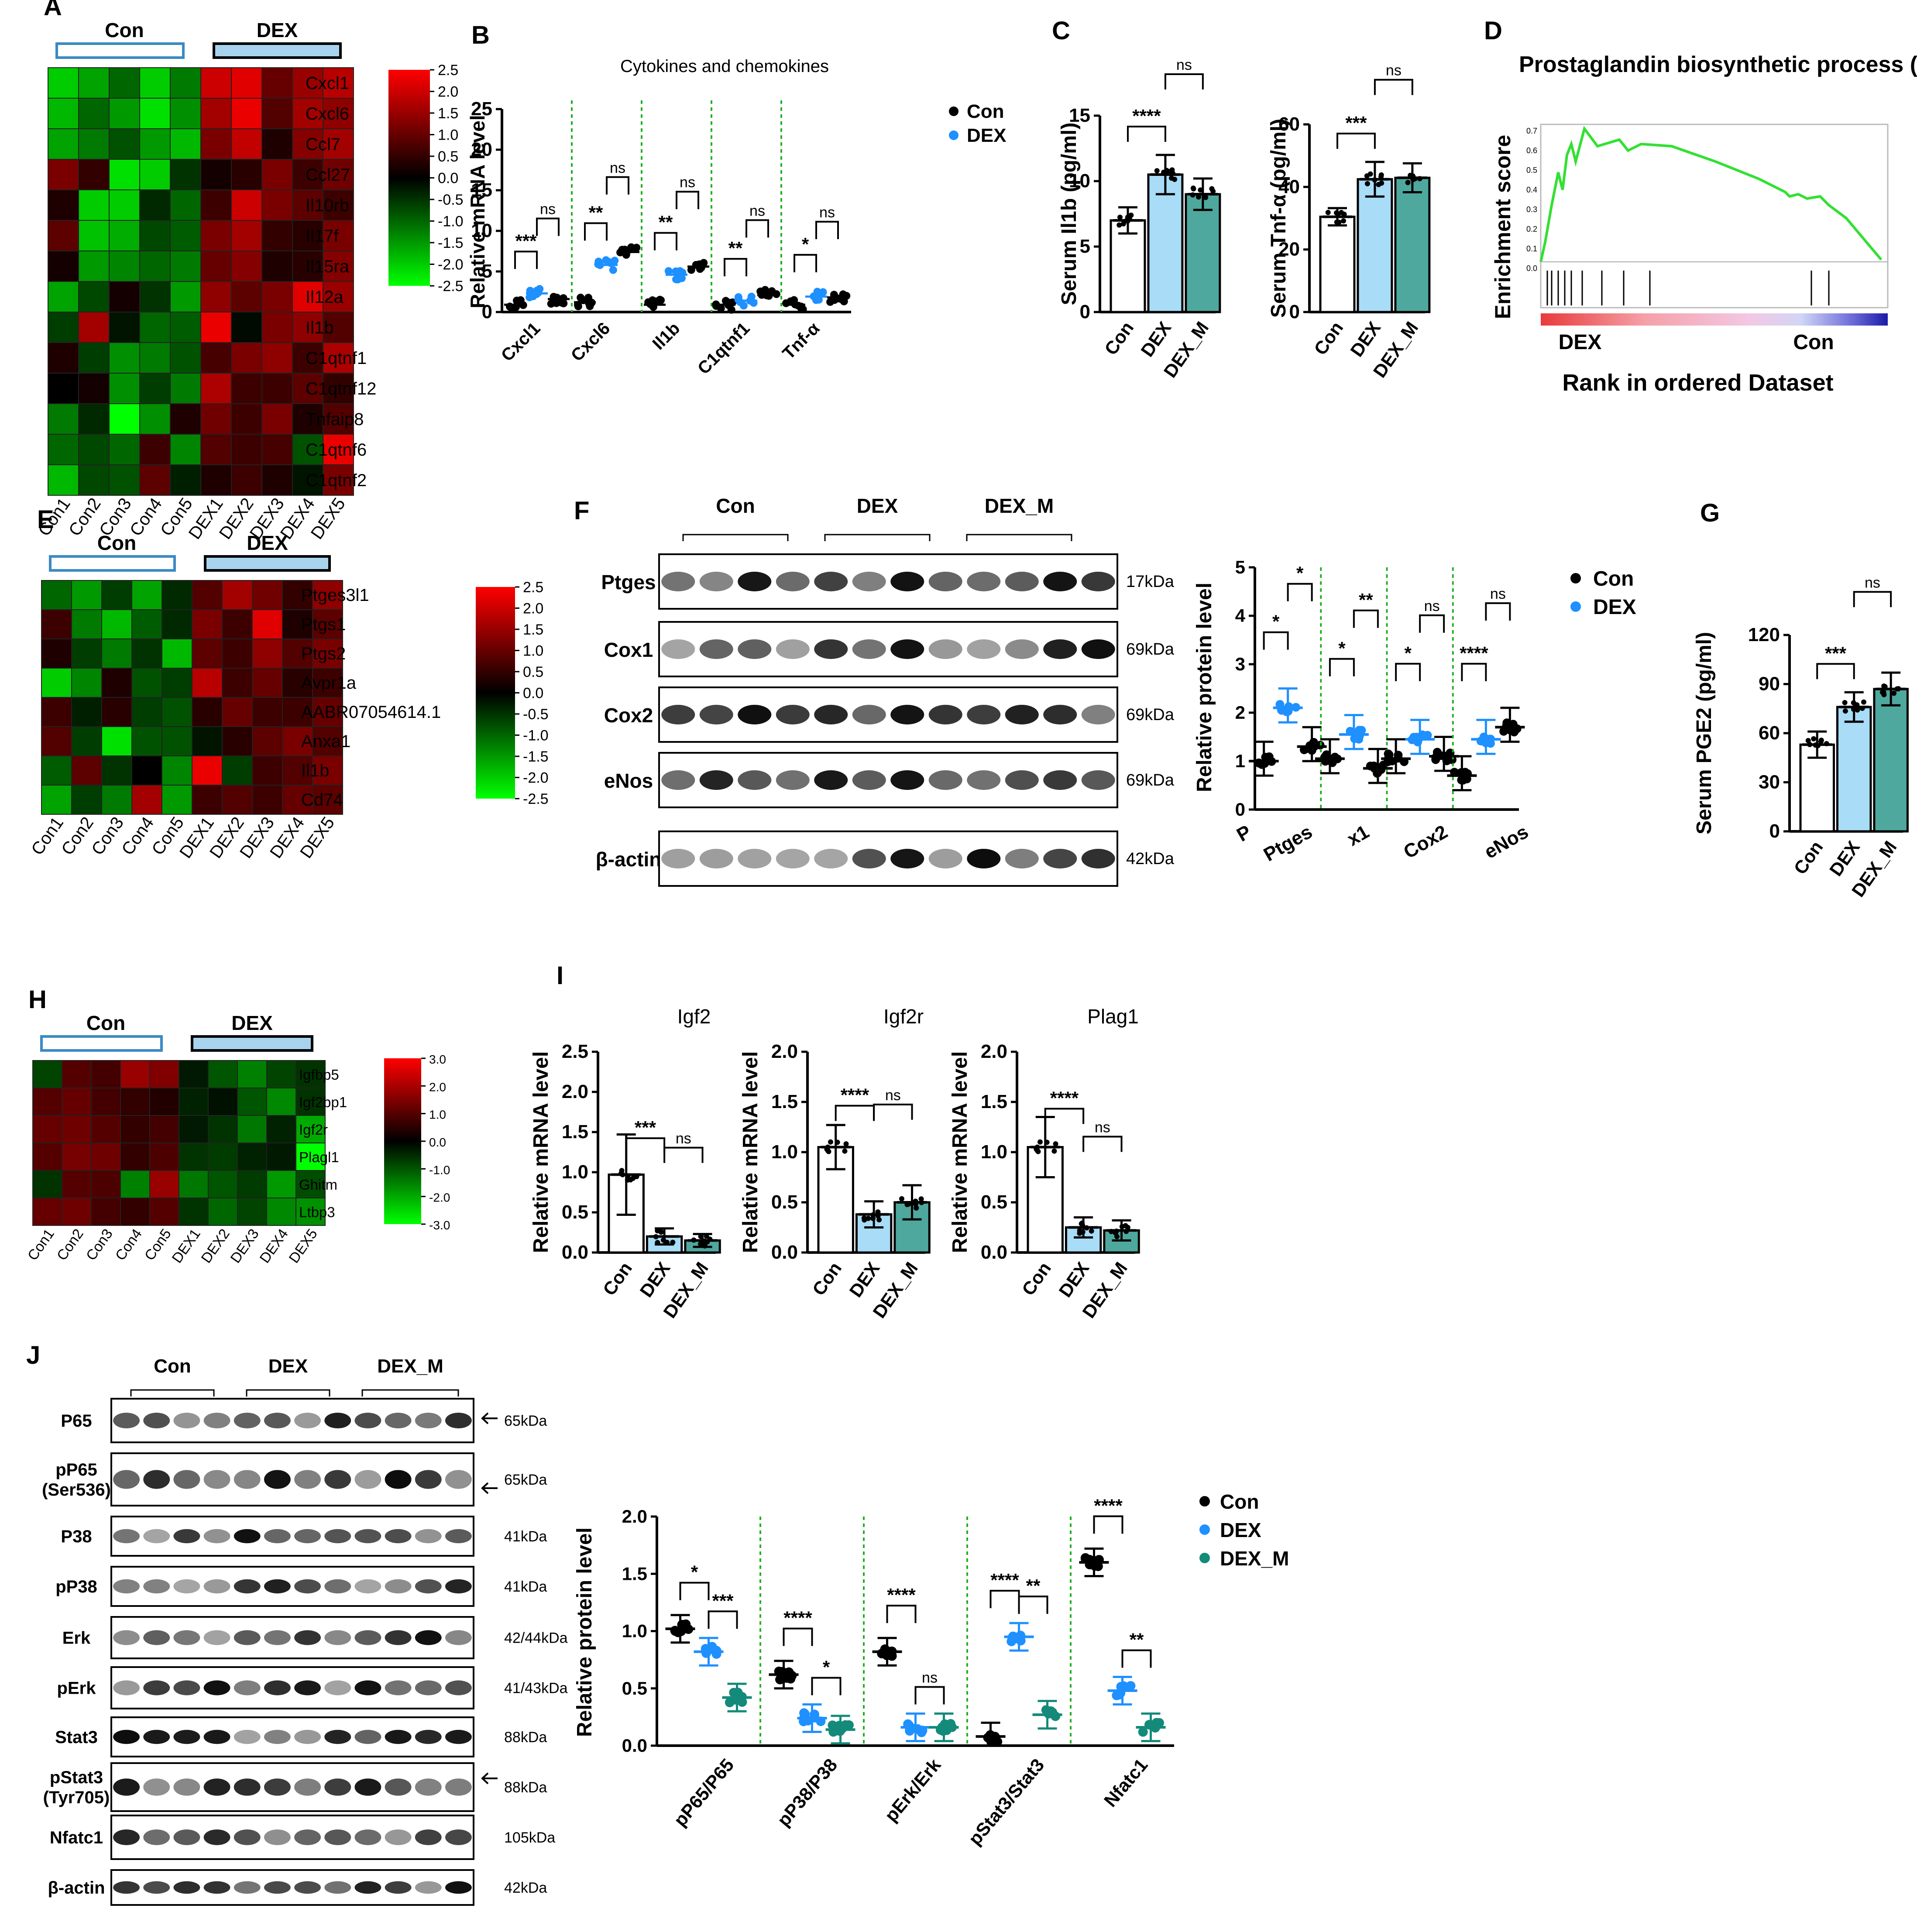 The width and height of the screenshot is (1917, 1932). Describe the element at coordinates (438, 1115) in the screenshot. I see `scale-label: 1.0` at that location.